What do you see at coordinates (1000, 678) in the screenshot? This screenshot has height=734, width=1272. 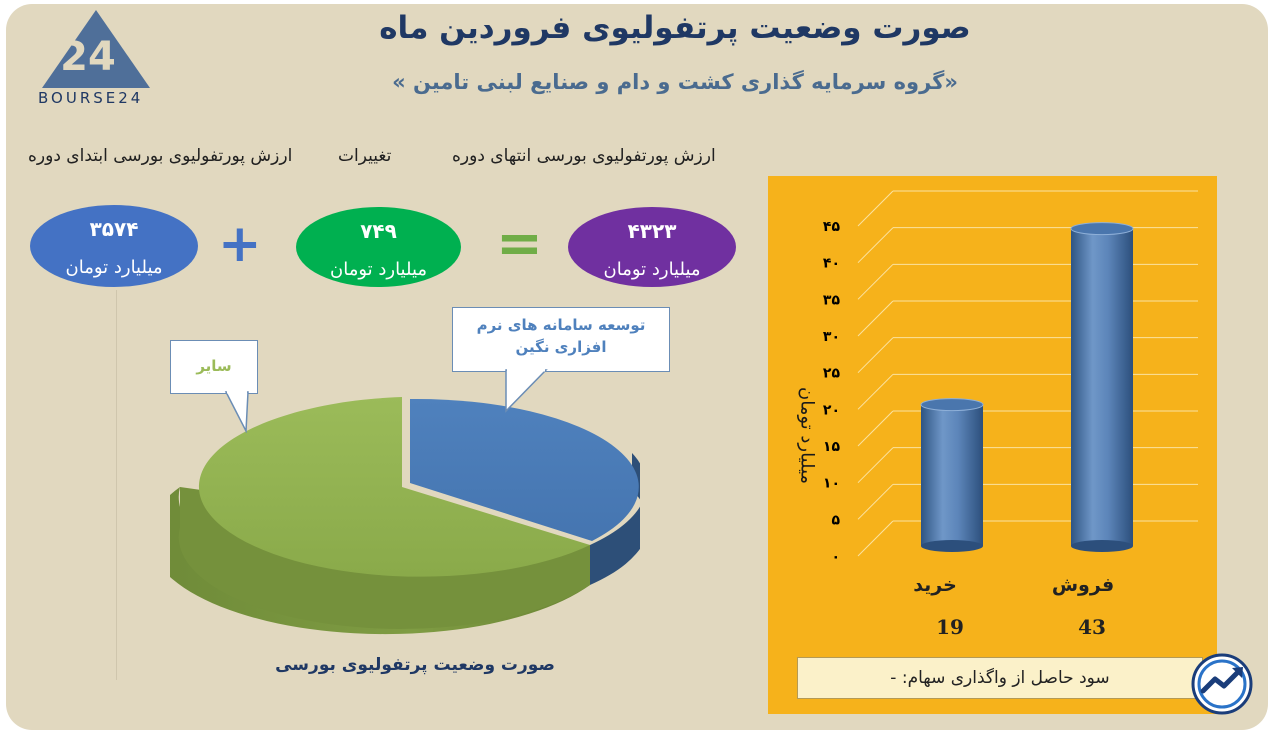 I see `divestment-profit-note: سود حاصل از واگذاری سهام: -` at bounding box center [1000, 678].